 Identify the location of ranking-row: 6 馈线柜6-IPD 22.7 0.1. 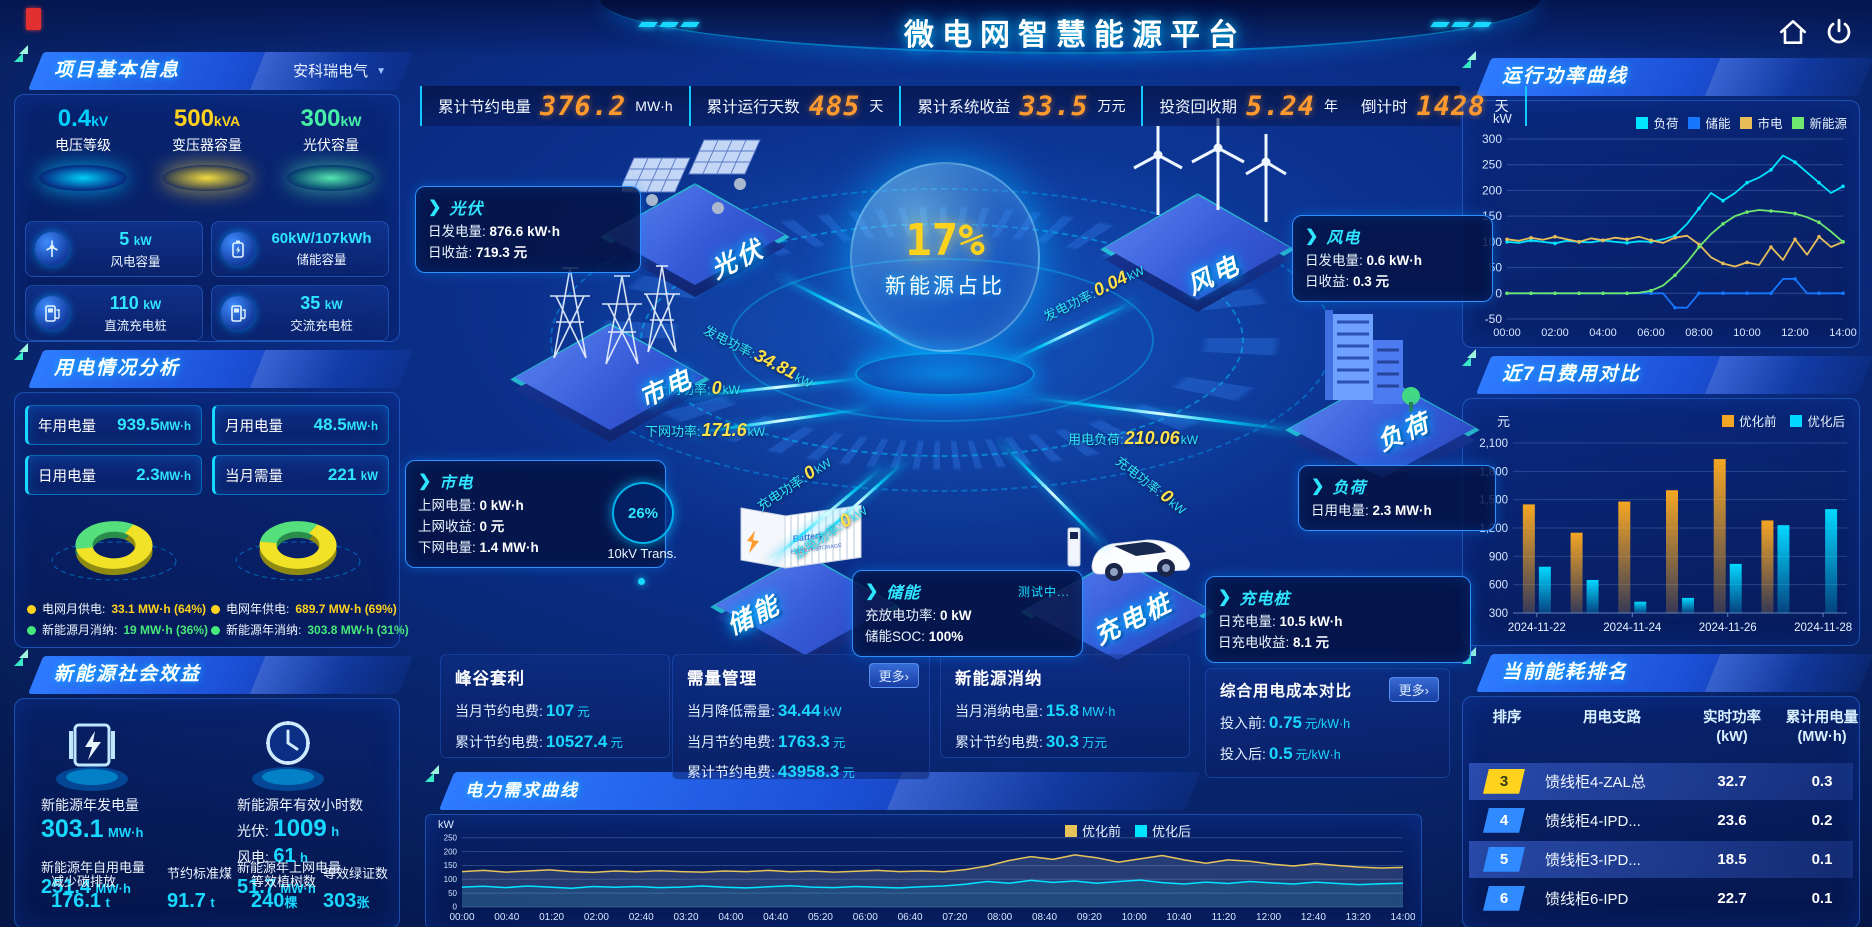
(1661, 898).